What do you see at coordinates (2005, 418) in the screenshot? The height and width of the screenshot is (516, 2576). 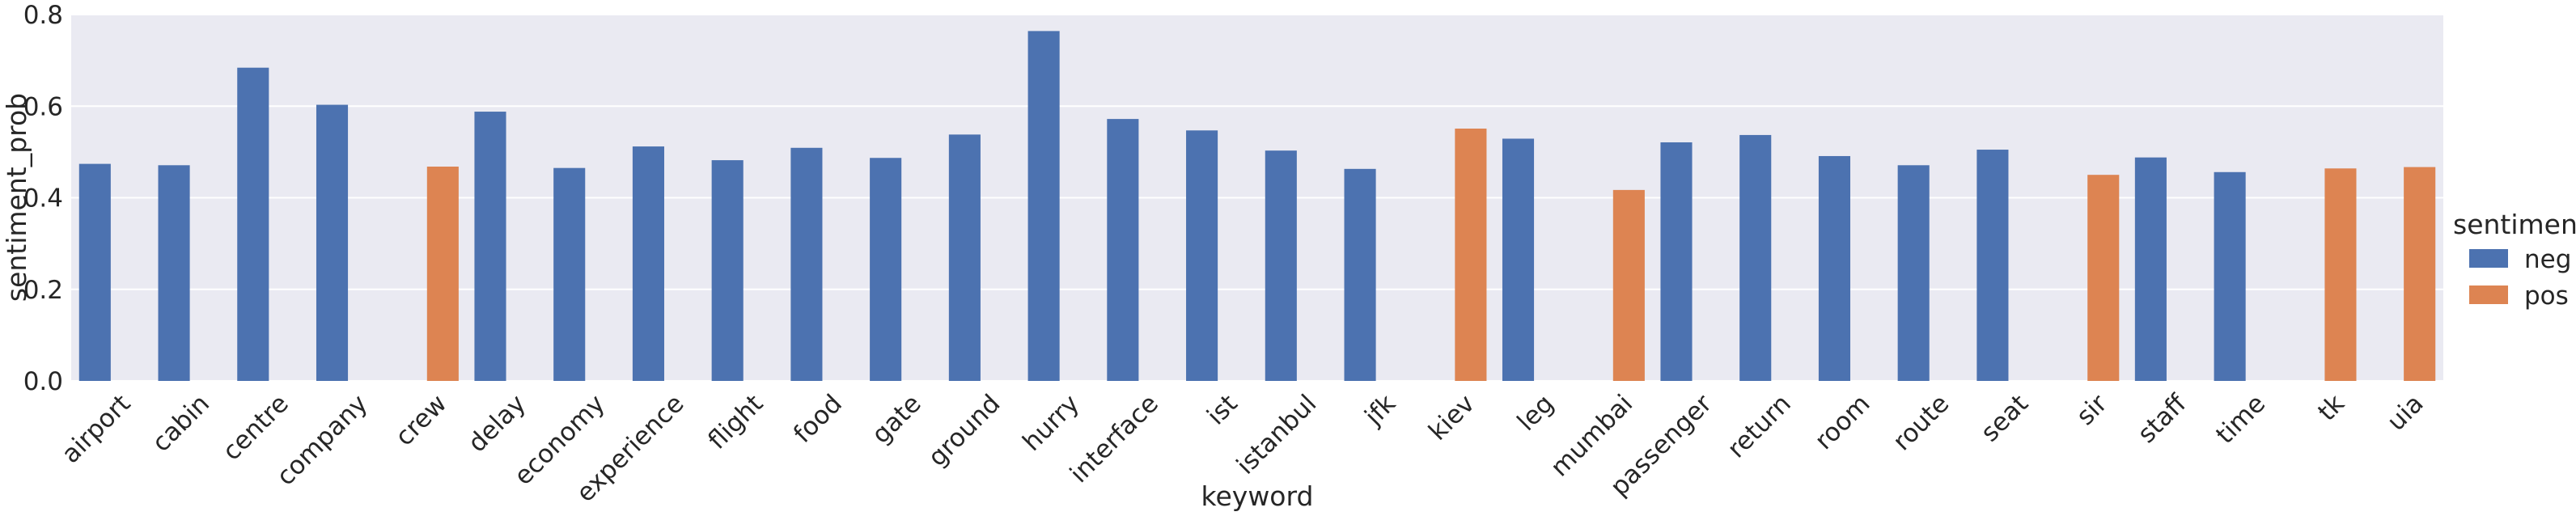 I see `x-tick-label: seat` at bounding box center [2005, 418].